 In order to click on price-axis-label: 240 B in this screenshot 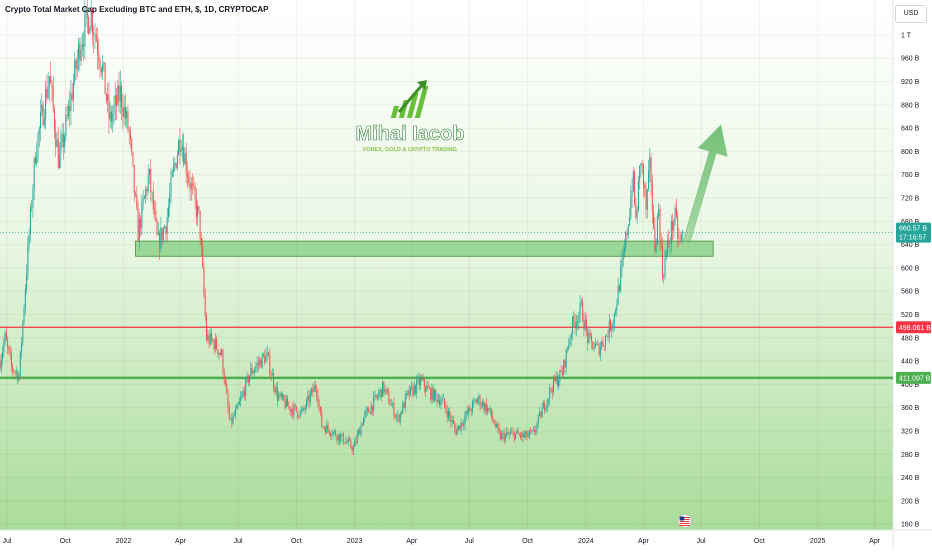, I will do `click(910, 478)`.